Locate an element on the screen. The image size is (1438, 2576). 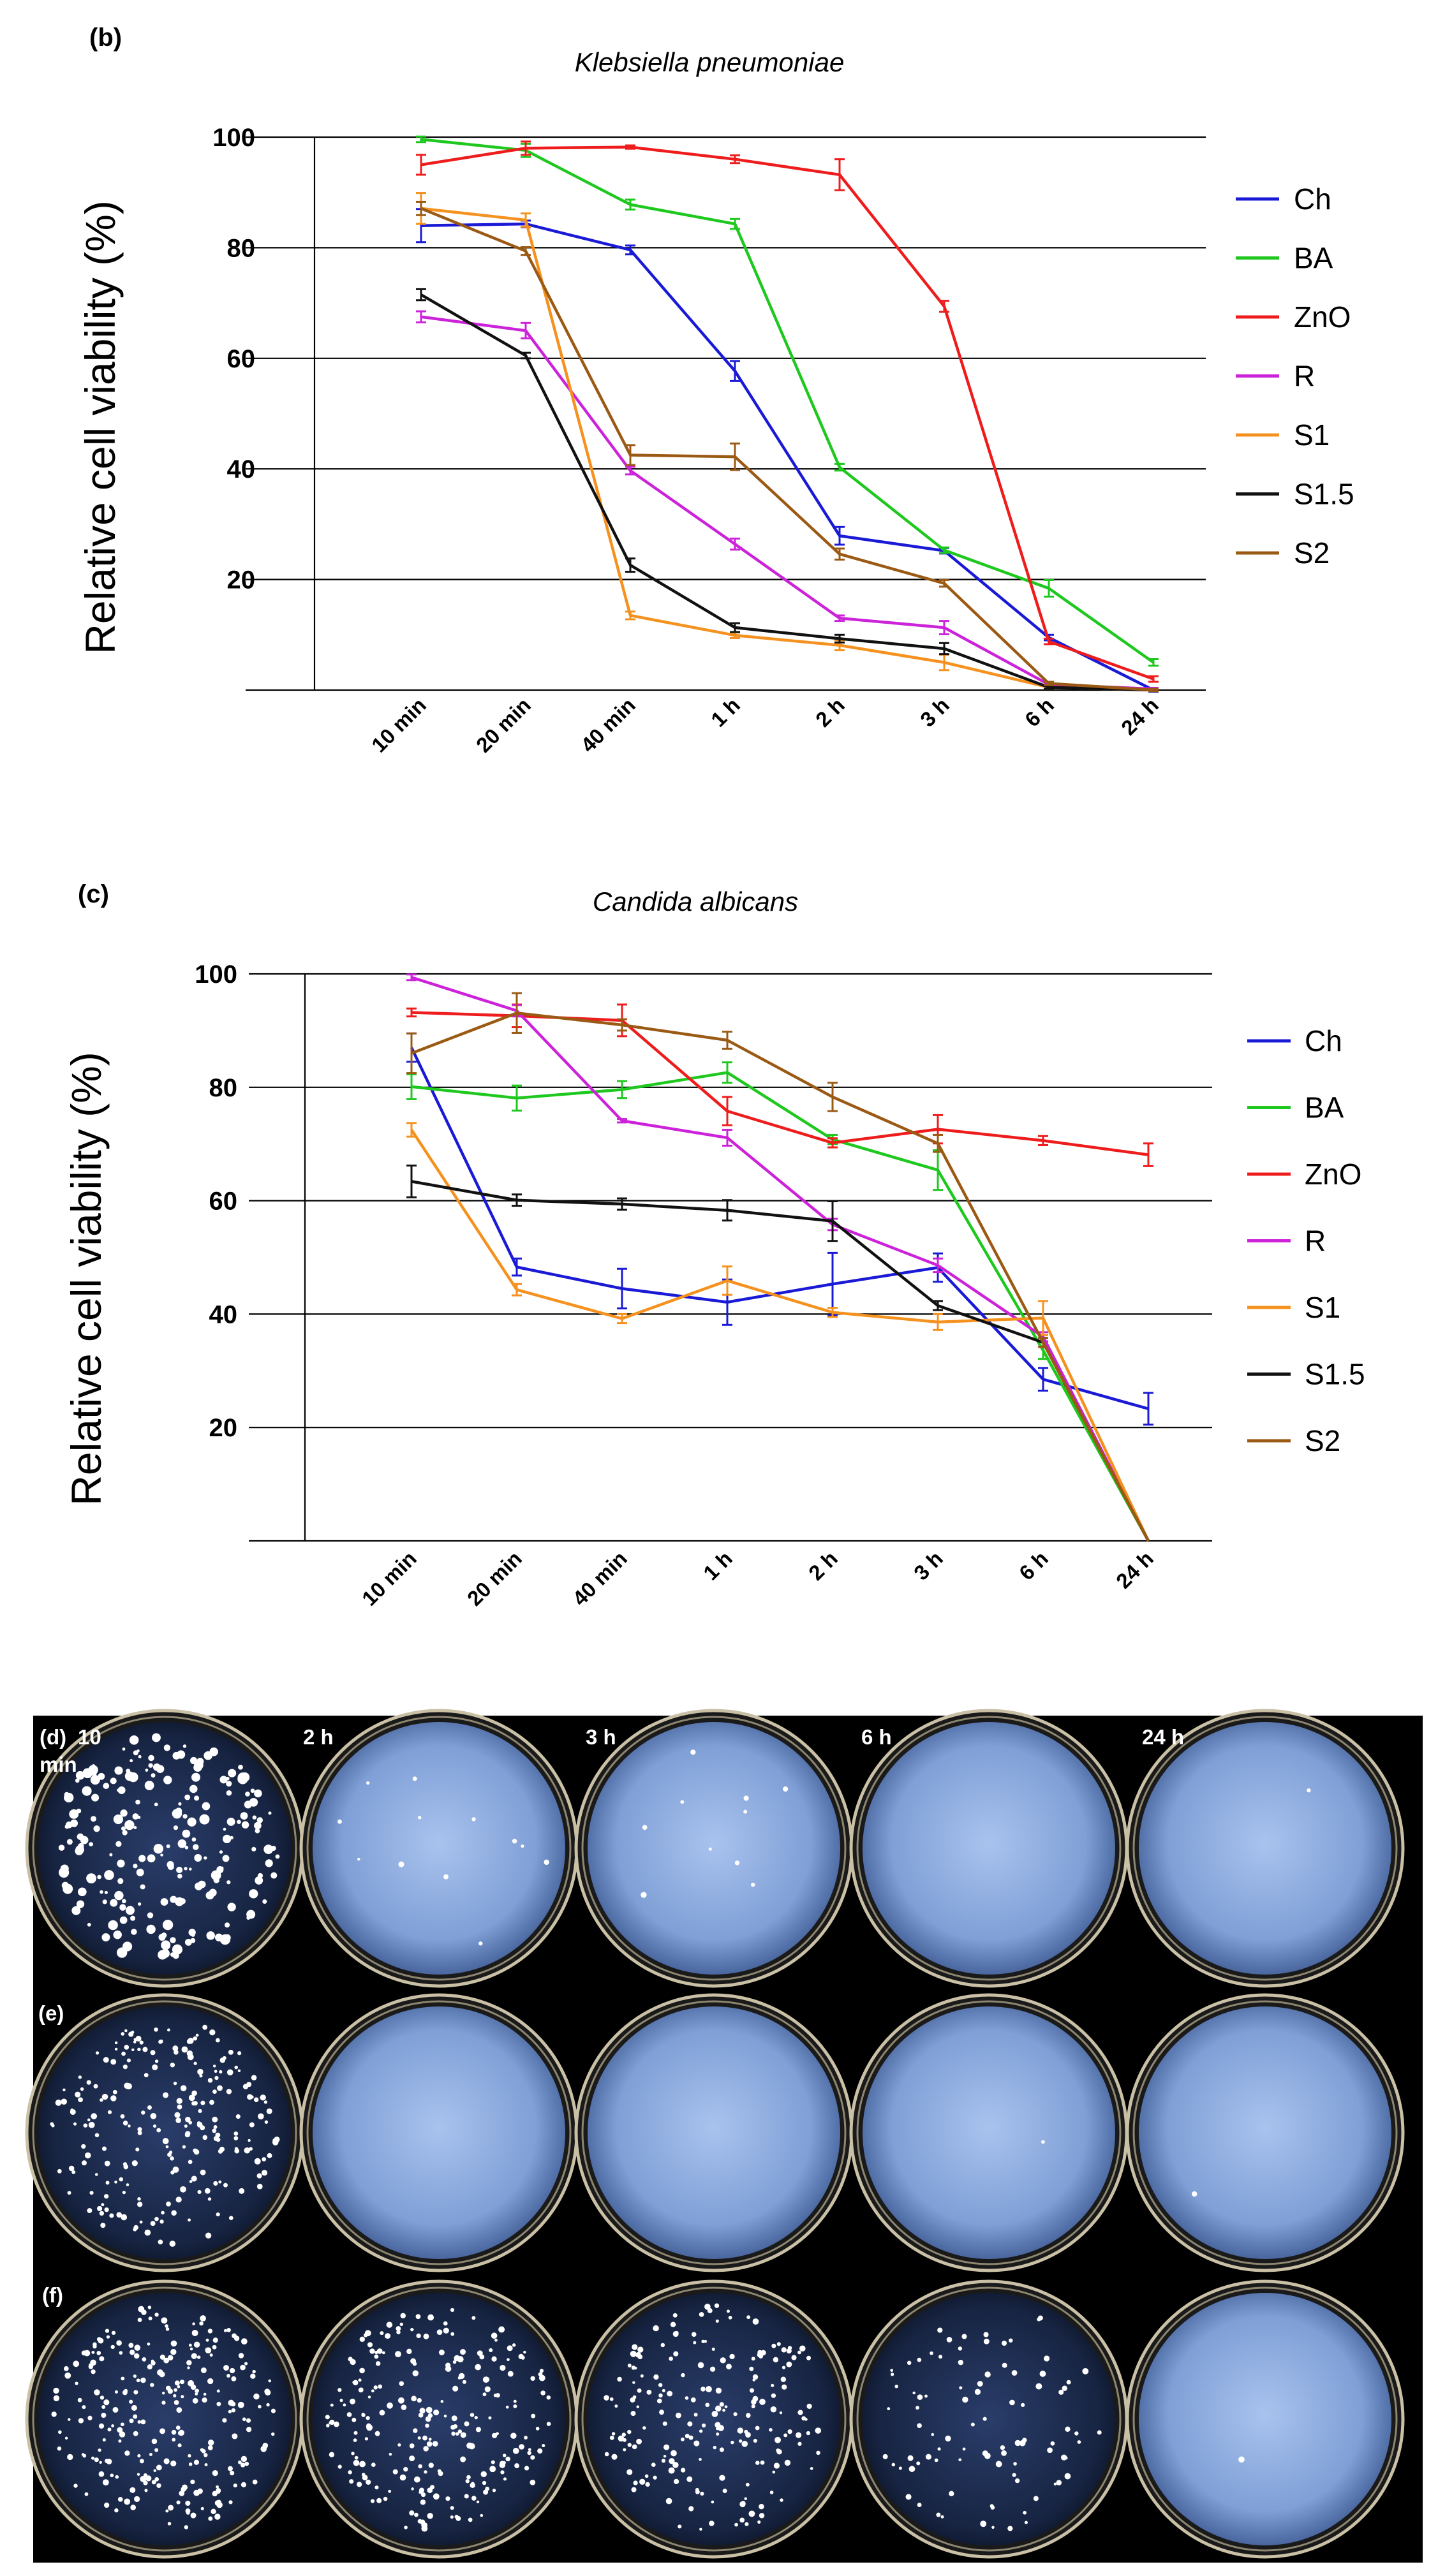
x-tick-label-b-2: 40 min is located at coordinates (608, 725).